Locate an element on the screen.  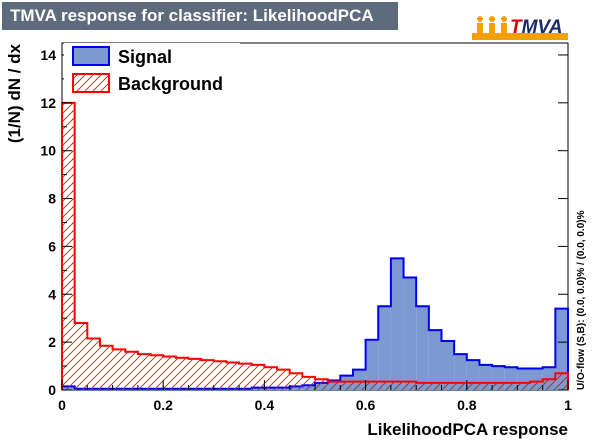
y-tick-label: 0 is located at coordinates (52, 390).